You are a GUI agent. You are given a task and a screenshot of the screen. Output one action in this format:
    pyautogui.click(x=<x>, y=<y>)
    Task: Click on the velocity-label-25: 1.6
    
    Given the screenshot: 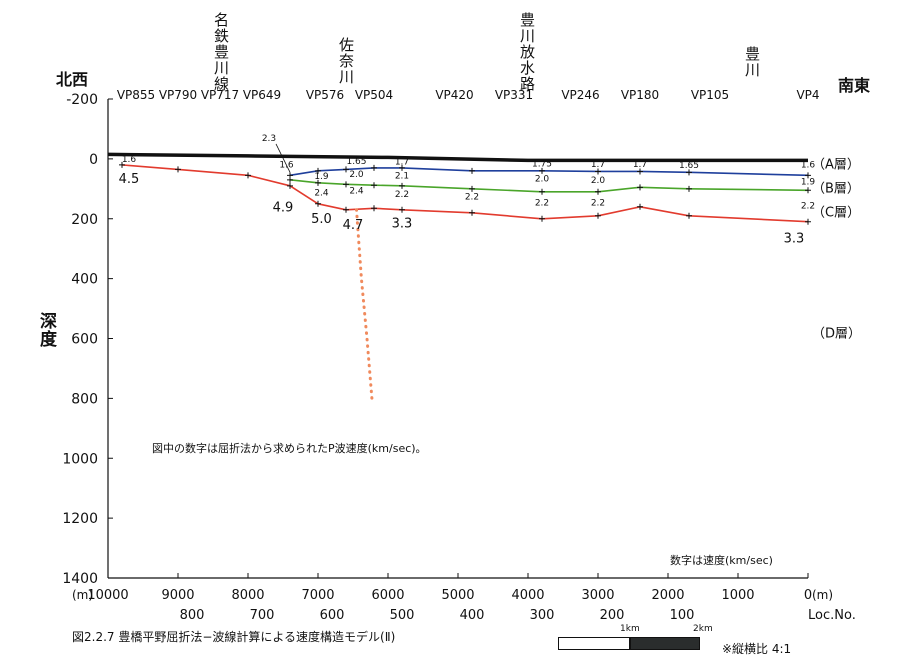 What is the action you would take?
    pyautogui.click(x=808, y=165)
    